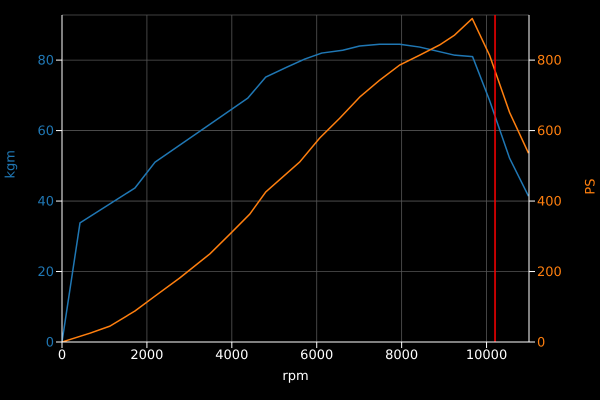 The image size is (600, 400). What do you see at coordinates (591, 186) in the screenshot?
I see `y2-axis-title: PS` at bounding box center [591, 186].